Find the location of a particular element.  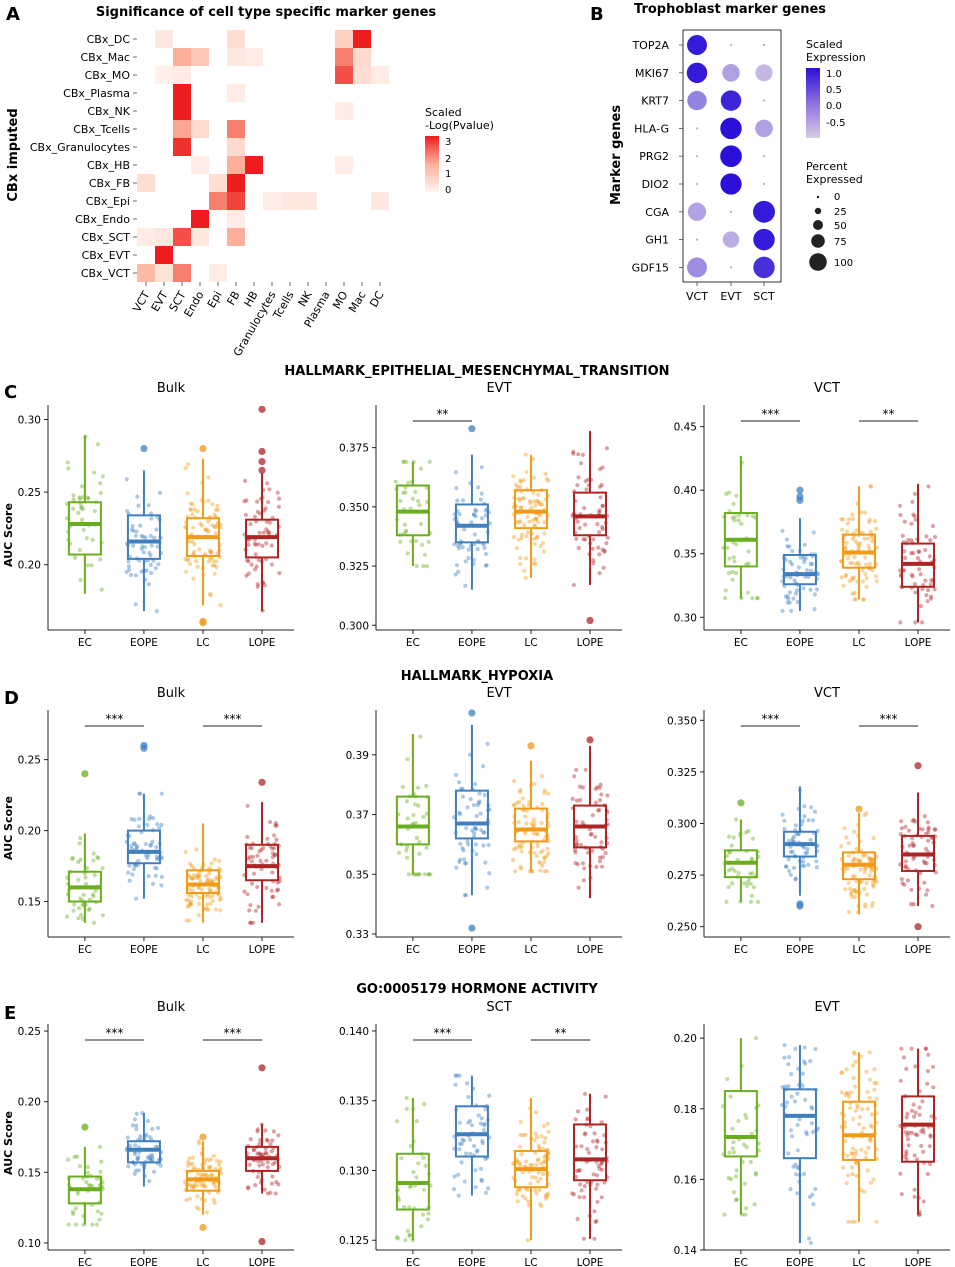

box is located at coordinates (471, 814).